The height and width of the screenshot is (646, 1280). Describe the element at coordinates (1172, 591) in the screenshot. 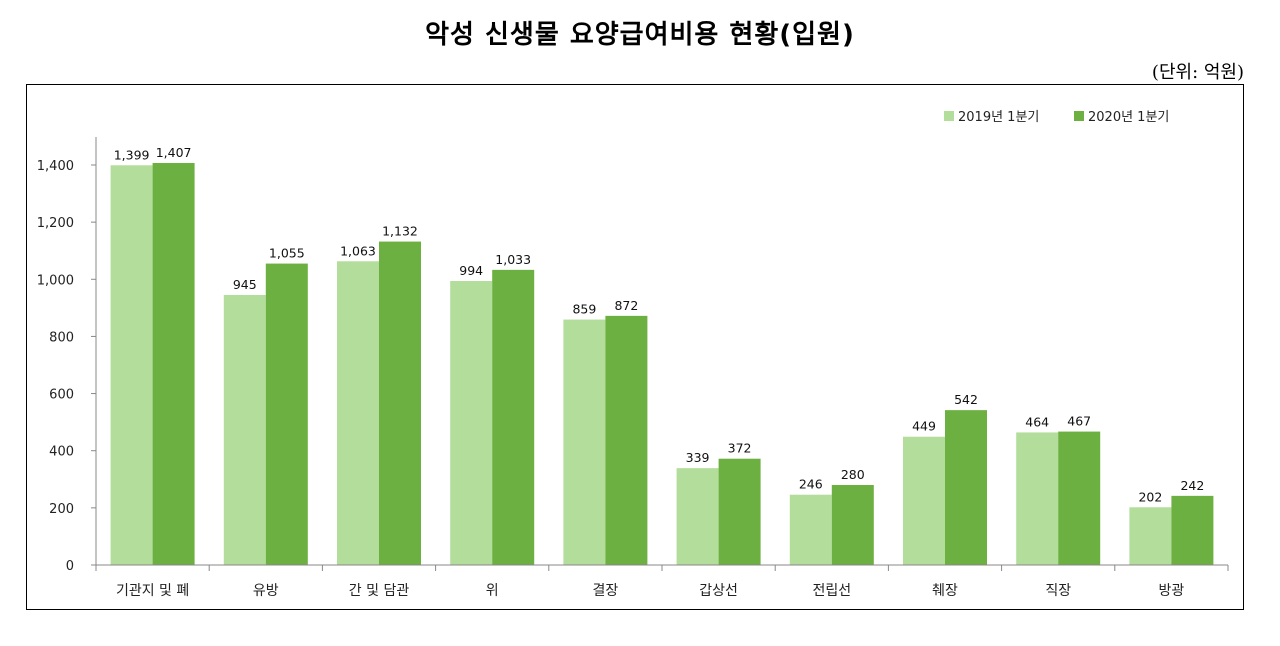

I see `category-label: 방광` at that location.